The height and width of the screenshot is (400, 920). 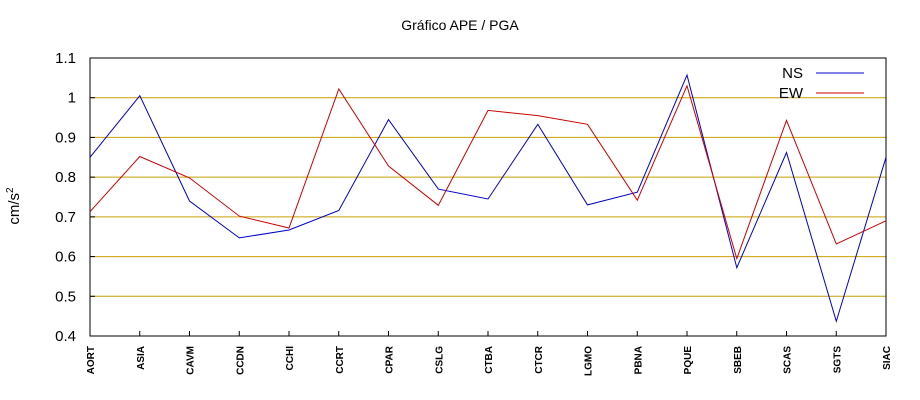 What do you see at coordinates (887, 358) in the screenshot?
I see `x-tick-label: SIAC` at bounding box center [887, 358].